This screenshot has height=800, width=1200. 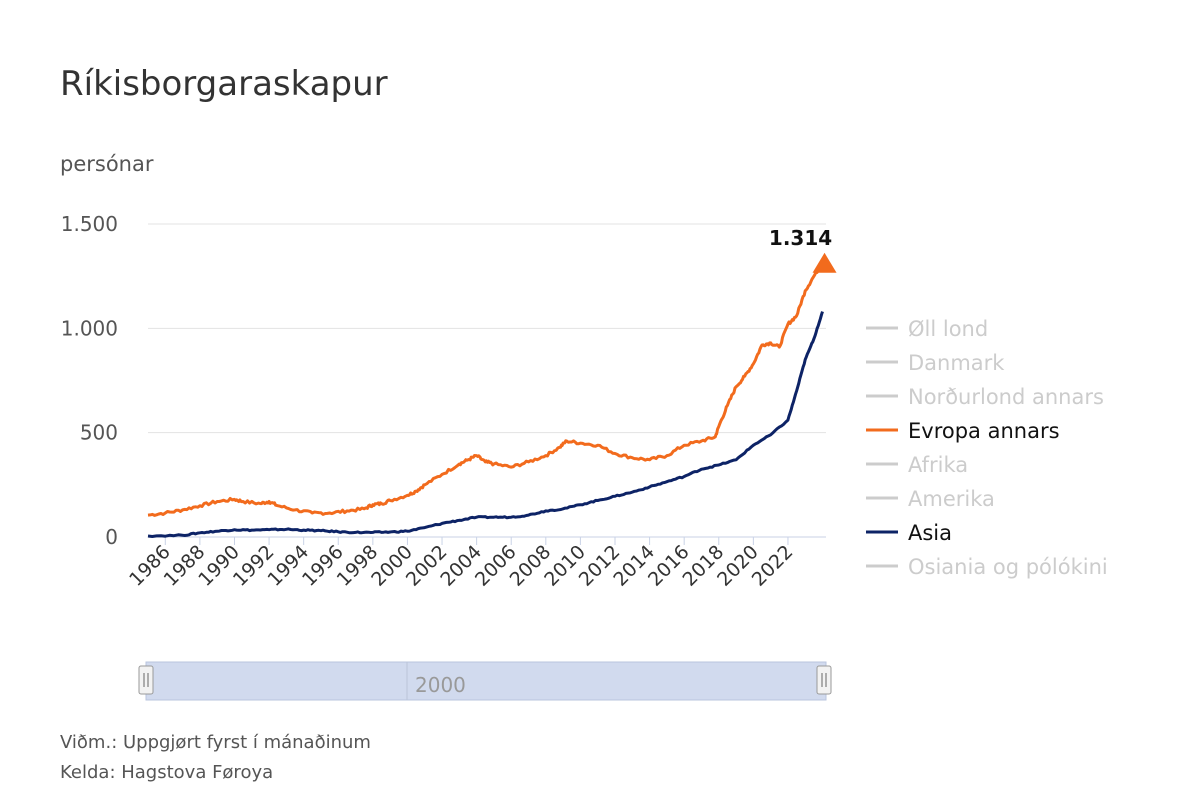 I want to click on chart-title: Ríkisborgaraskapur, so click(x=224, y=84).